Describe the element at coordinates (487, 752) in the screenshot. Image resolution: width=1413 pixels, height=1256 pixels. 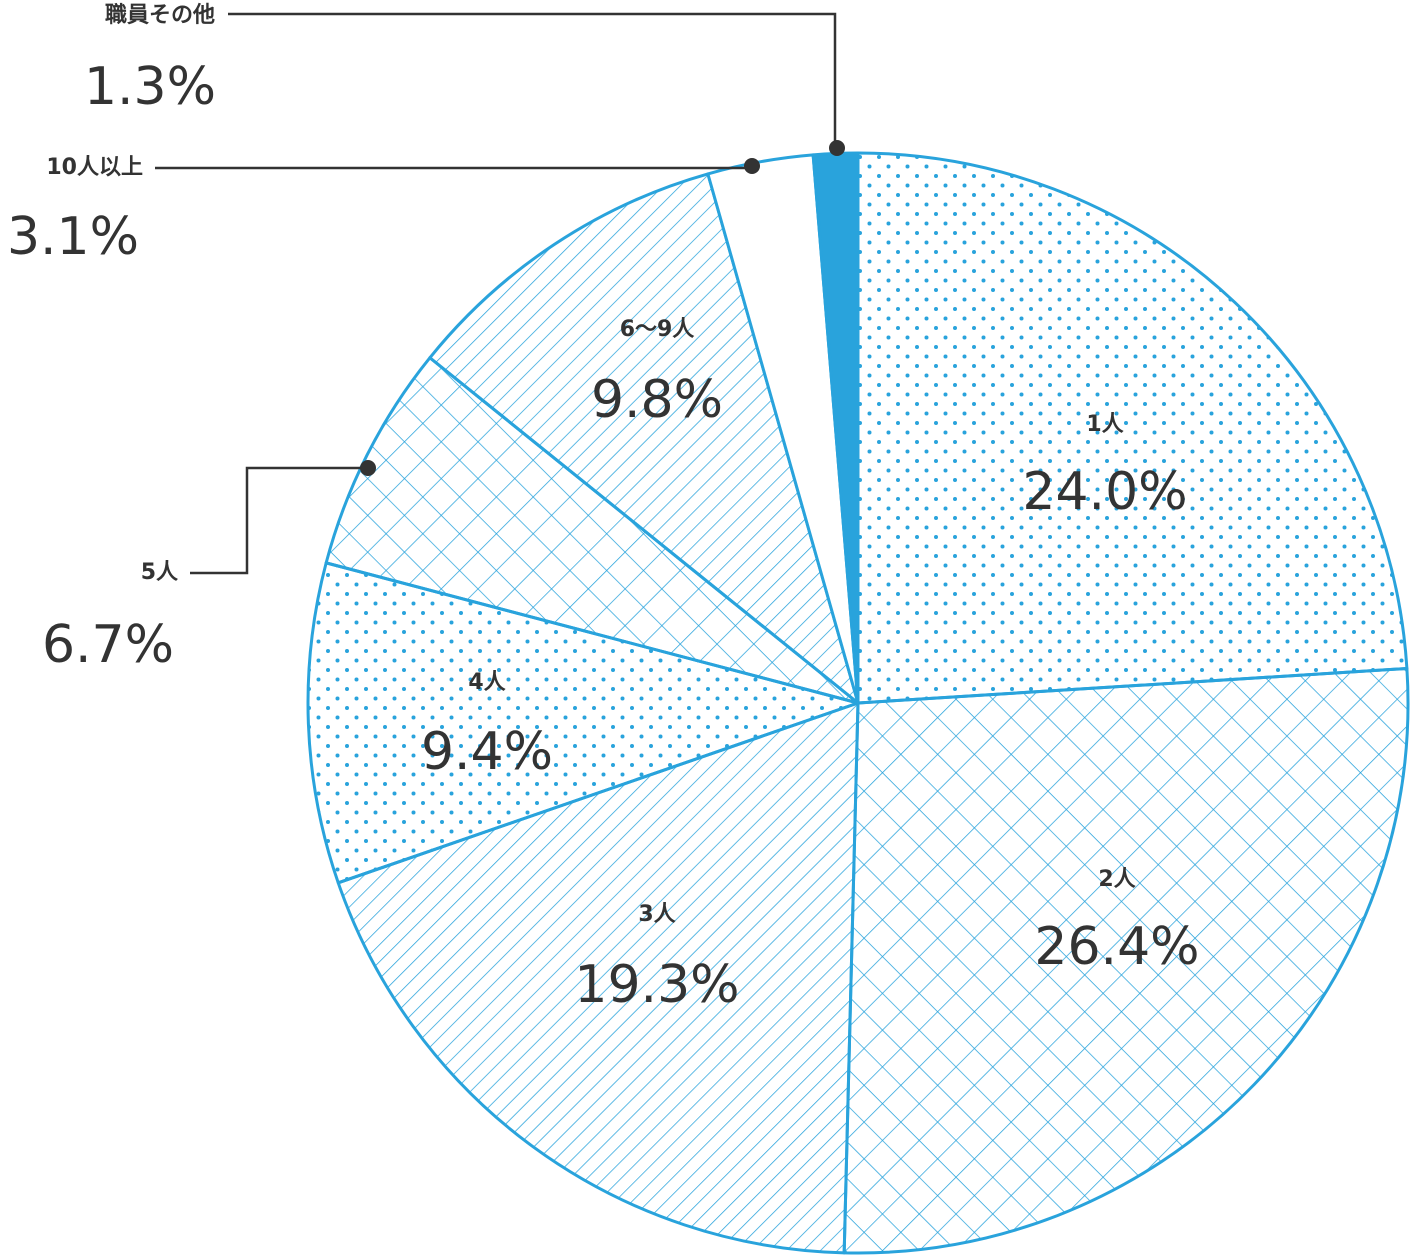
I see `value-label: 9.4%` at that location.